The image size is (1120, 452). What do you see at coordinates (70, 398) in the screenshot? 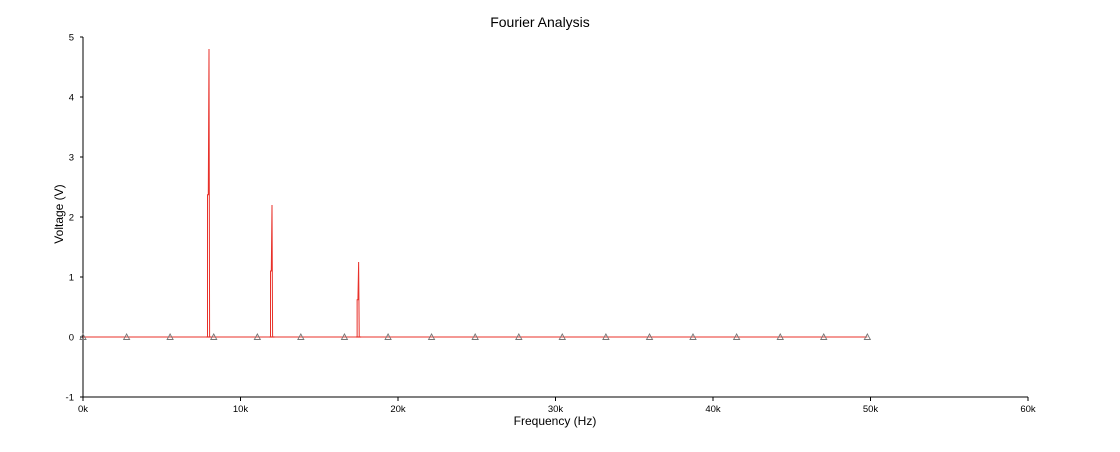
I see `y-tick-label: -1` at bounding box center [70, 398].